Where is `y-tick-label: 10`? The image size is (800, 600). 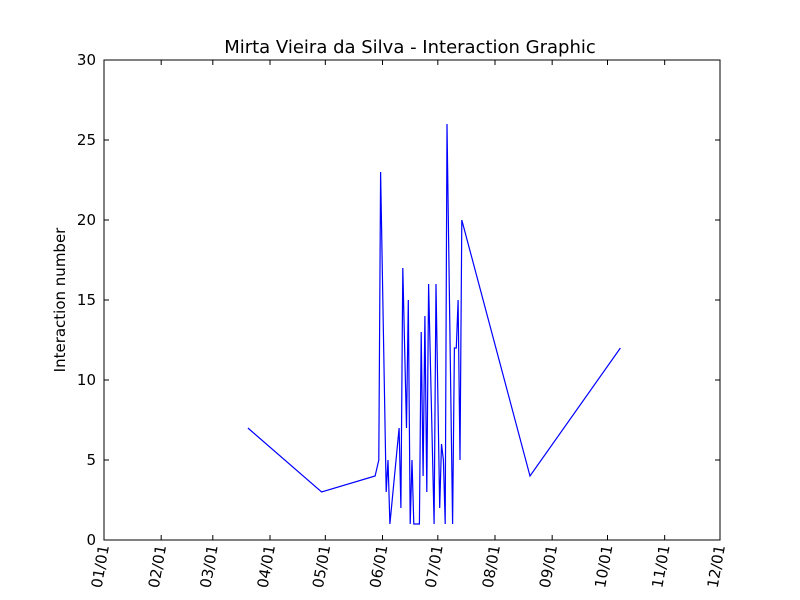 y-tick-label: 10 is located at coordinates (86, 380).